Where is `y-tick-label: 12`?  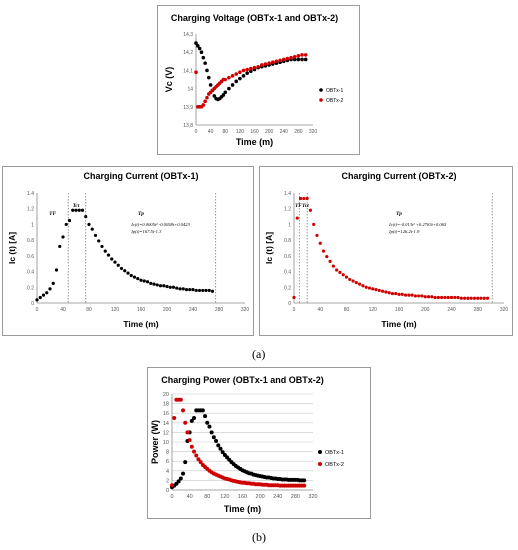
y-tick-label: 12 is located at coordinates (166, 433).